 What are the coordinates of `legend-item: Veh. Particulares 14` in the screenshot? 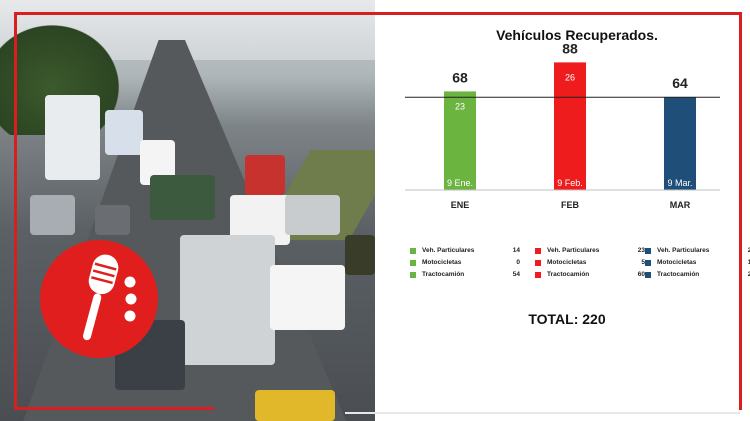 It's located at (465, 250).